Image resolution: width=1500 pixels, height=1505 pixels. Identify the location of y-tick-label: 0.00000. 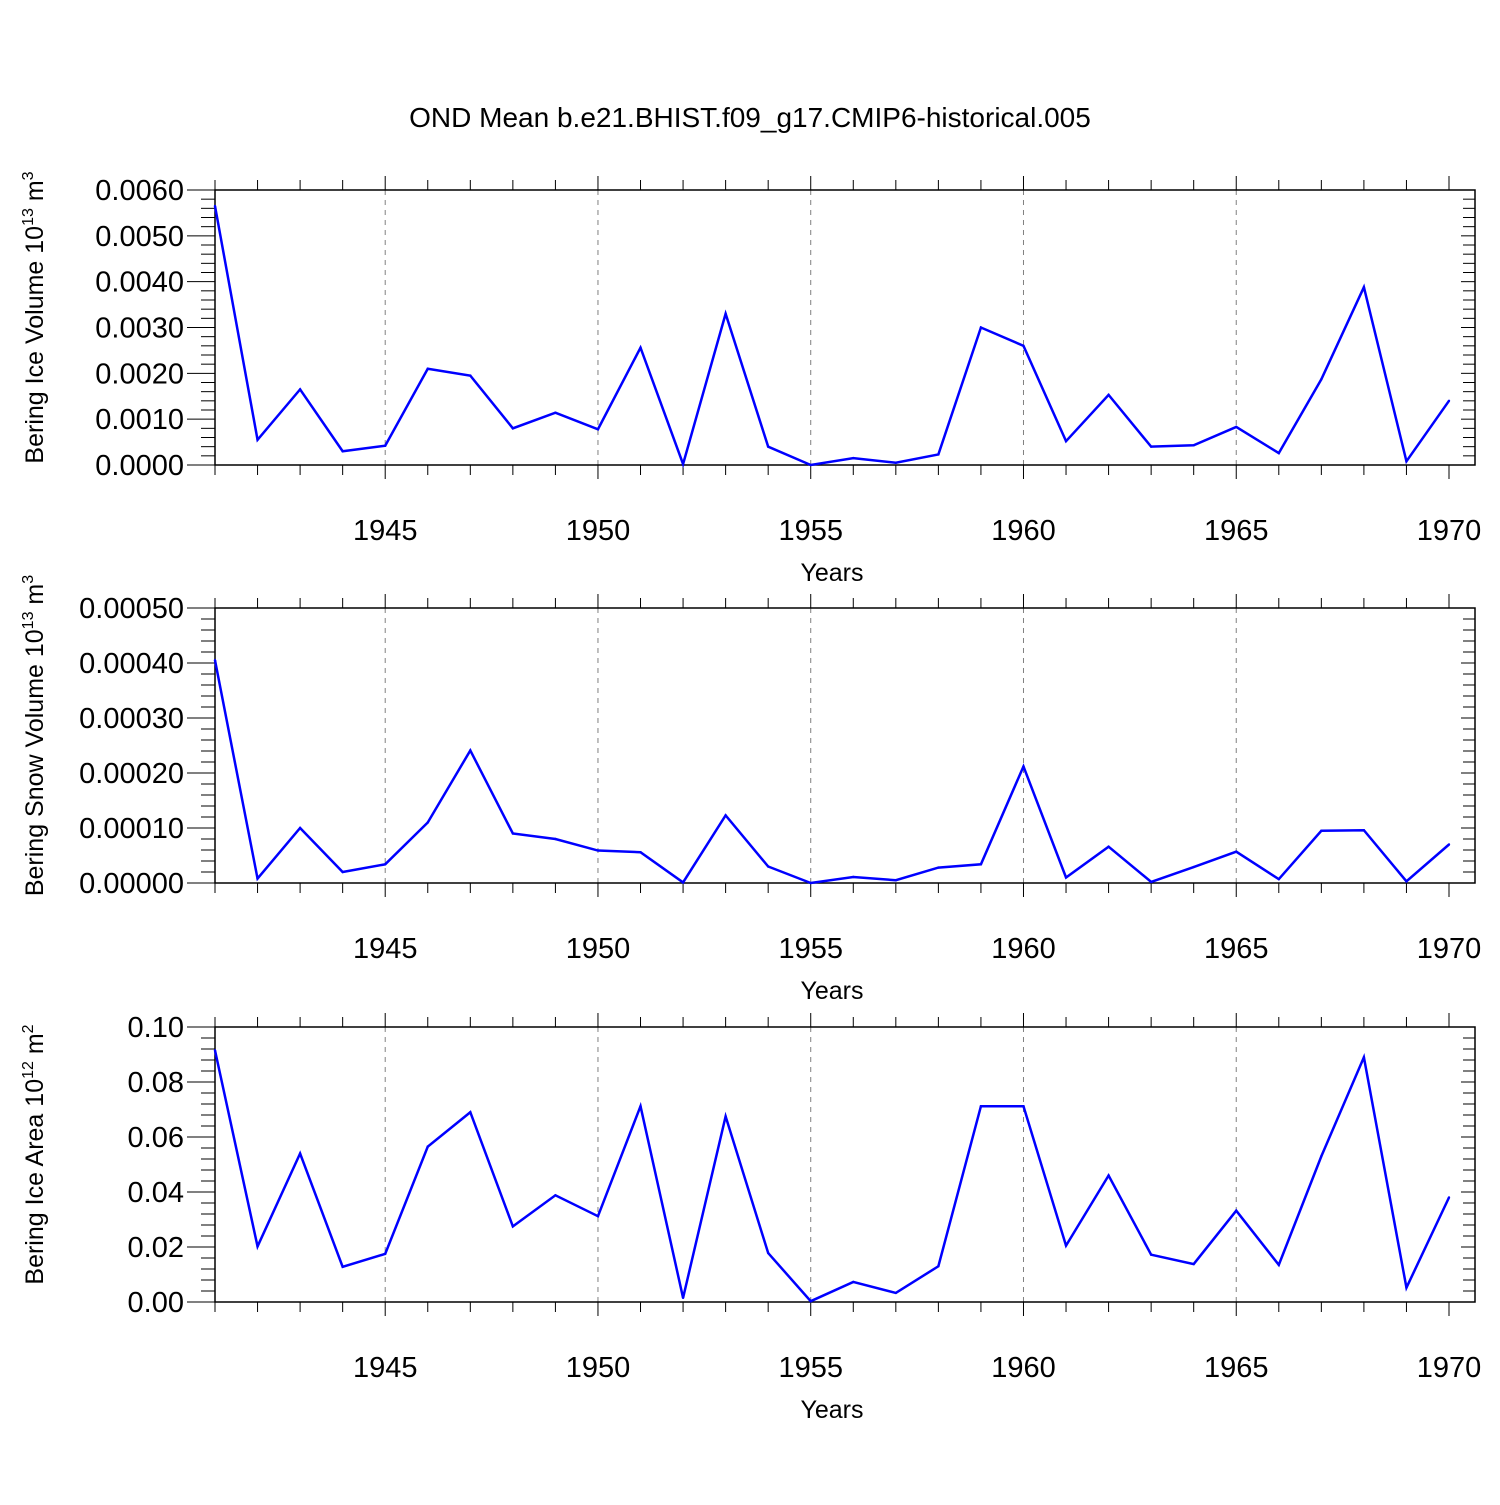
(131, 884).